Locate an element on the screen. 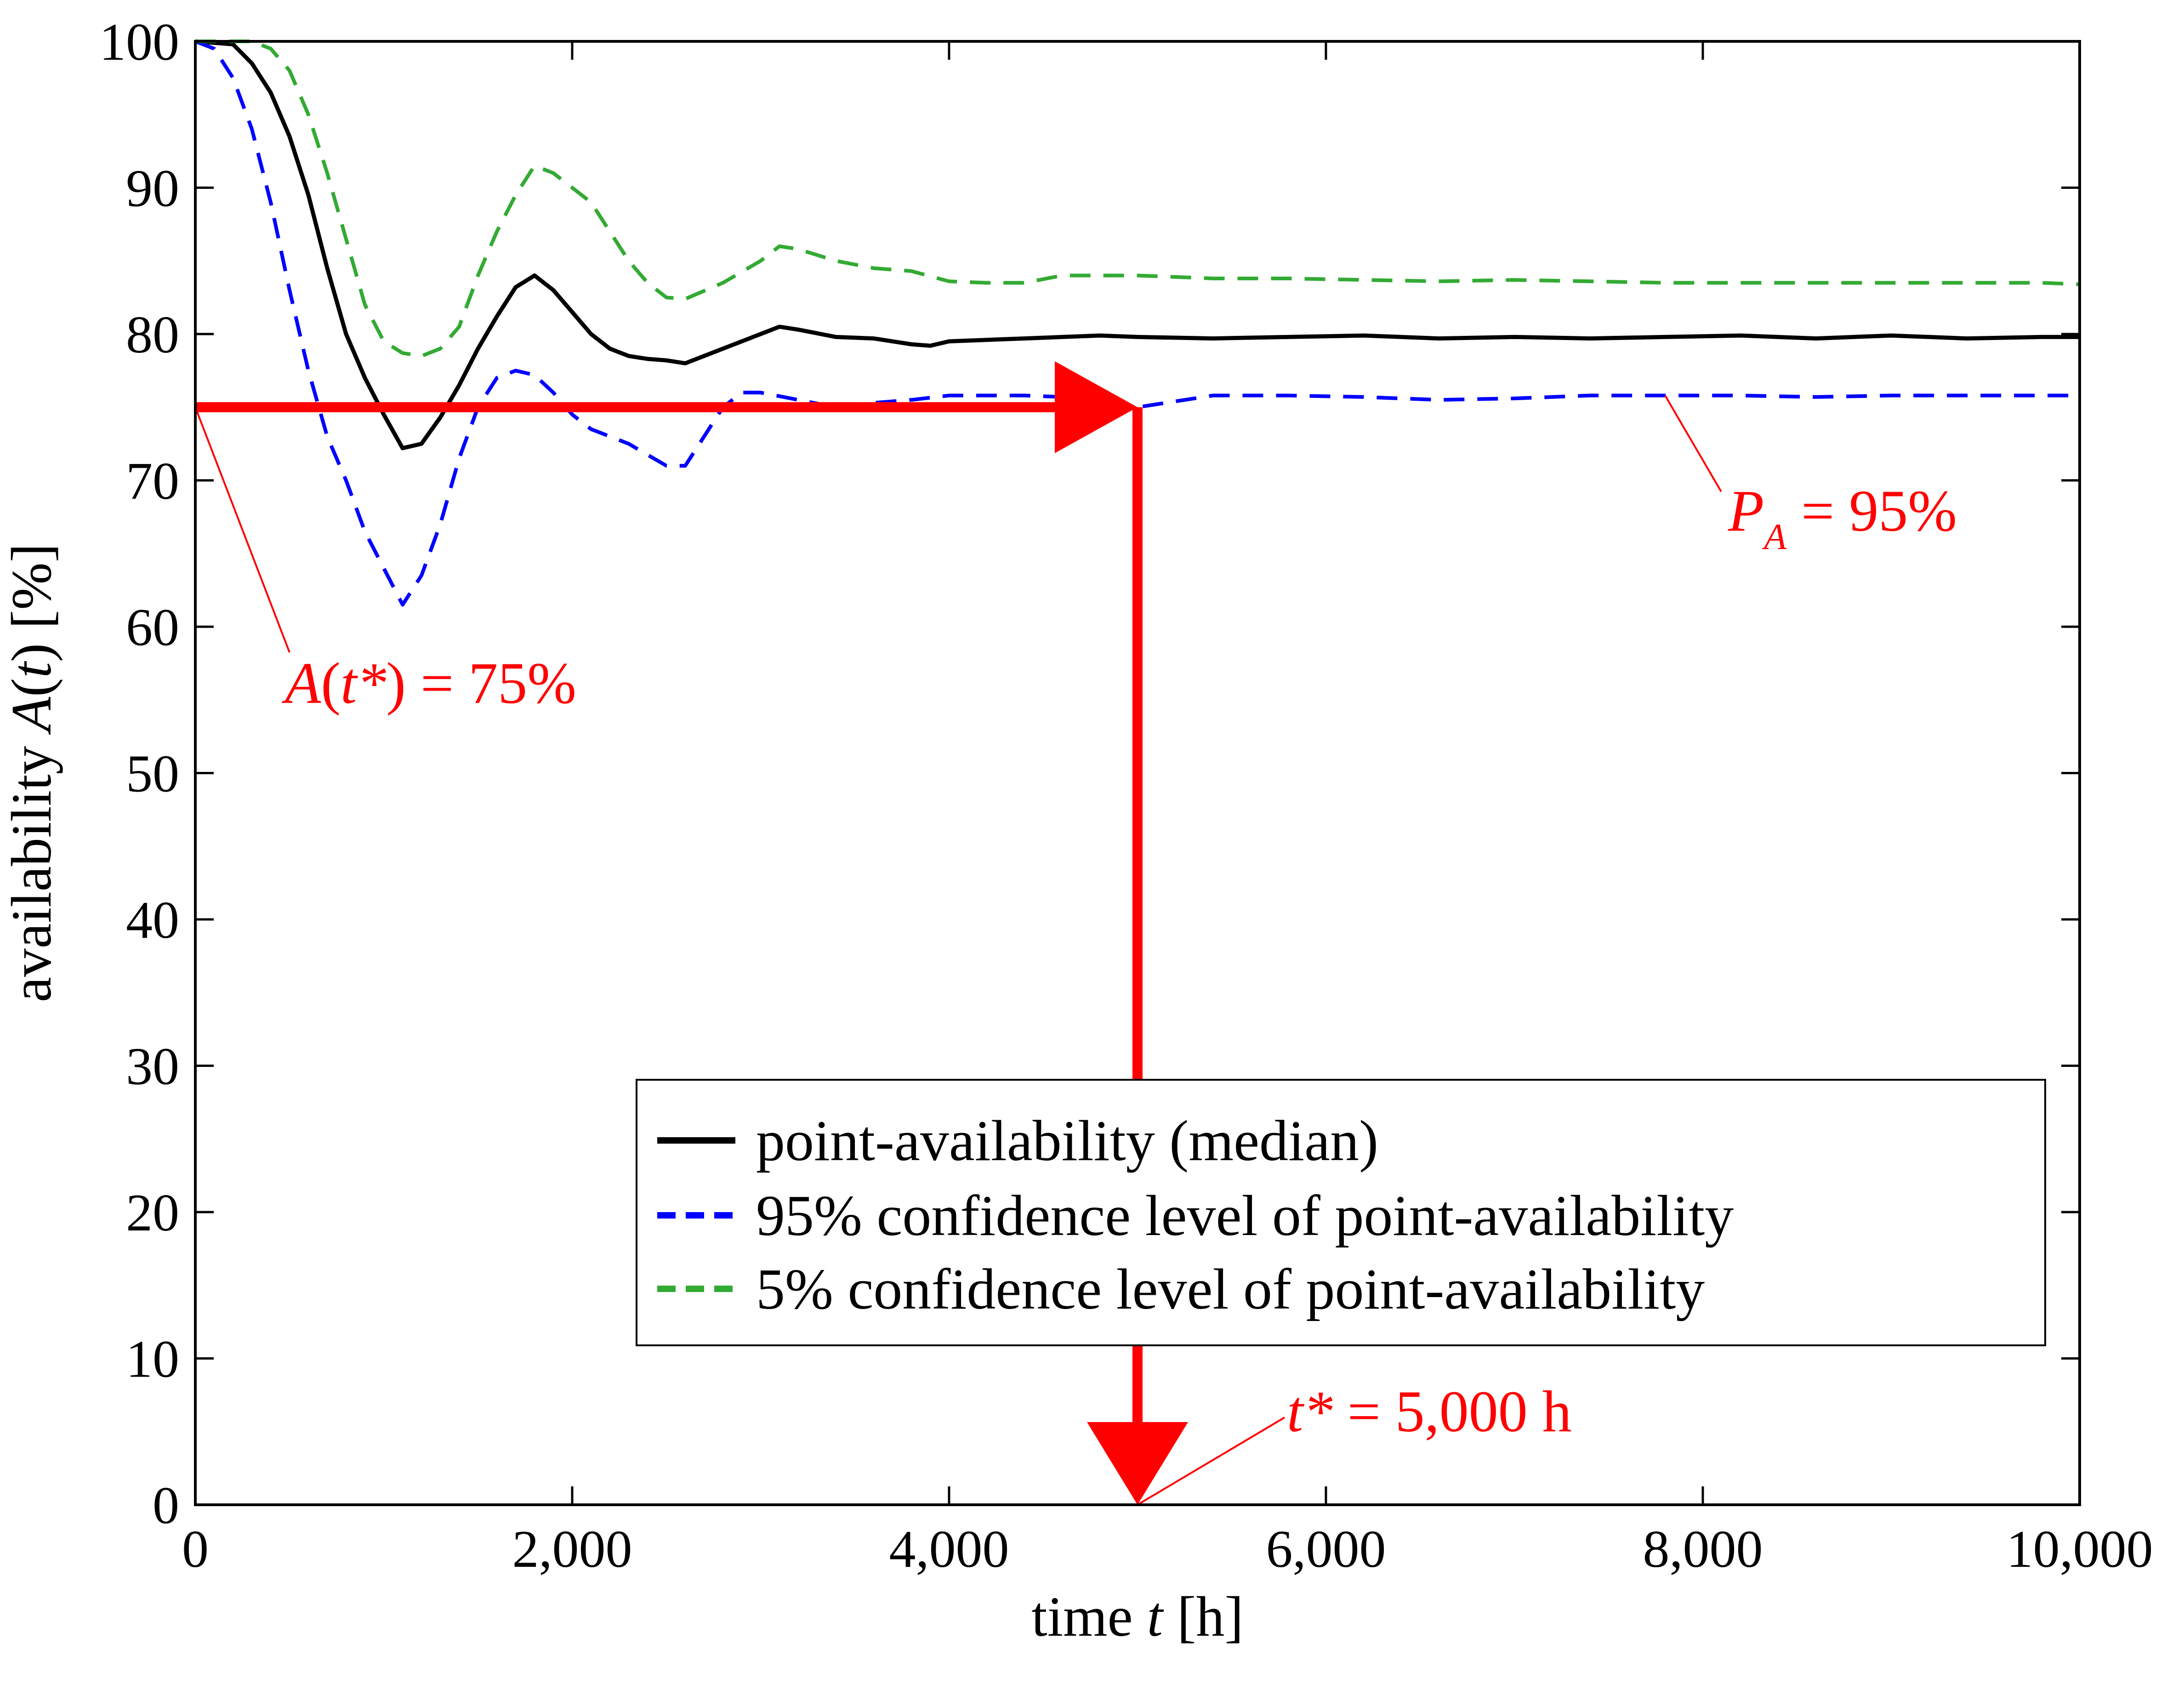 This screenshot has height=1695, width=2184. x-axis-label: time t [h] is located at coordinates (1137, 1616).